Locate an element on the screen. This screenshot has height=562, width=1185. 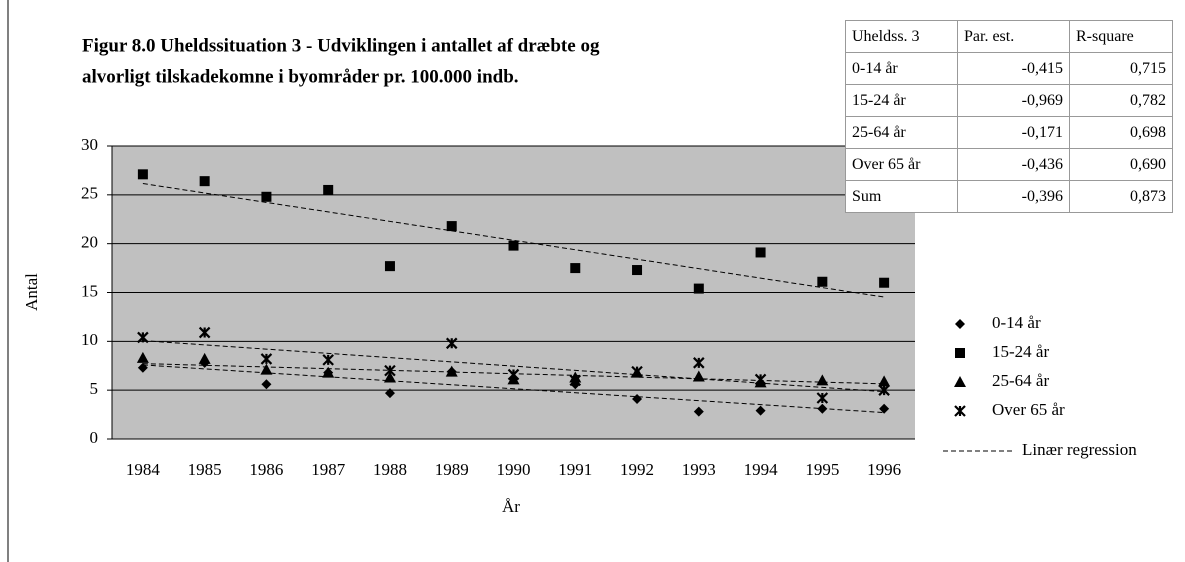
table-cell: Sum is located at coordinates (901, 196).